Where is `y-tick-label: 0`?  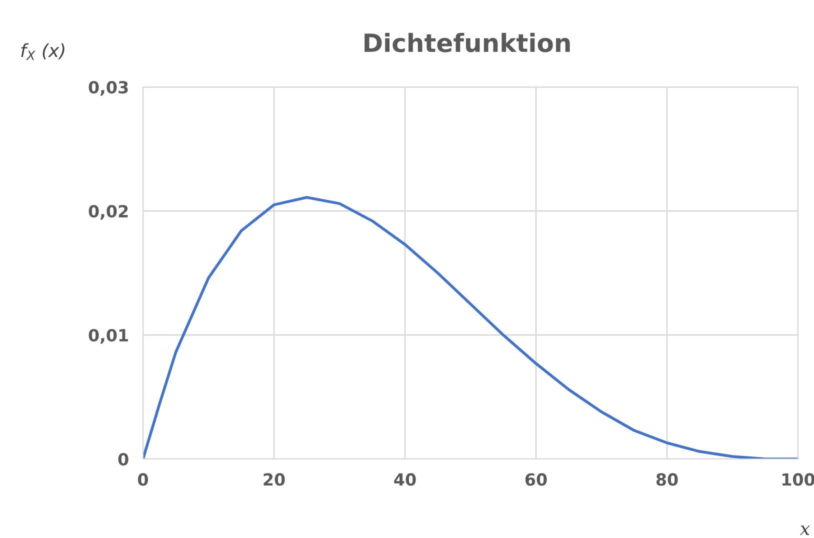 y-tick-label: 0 is located at coordinates (123, 459).